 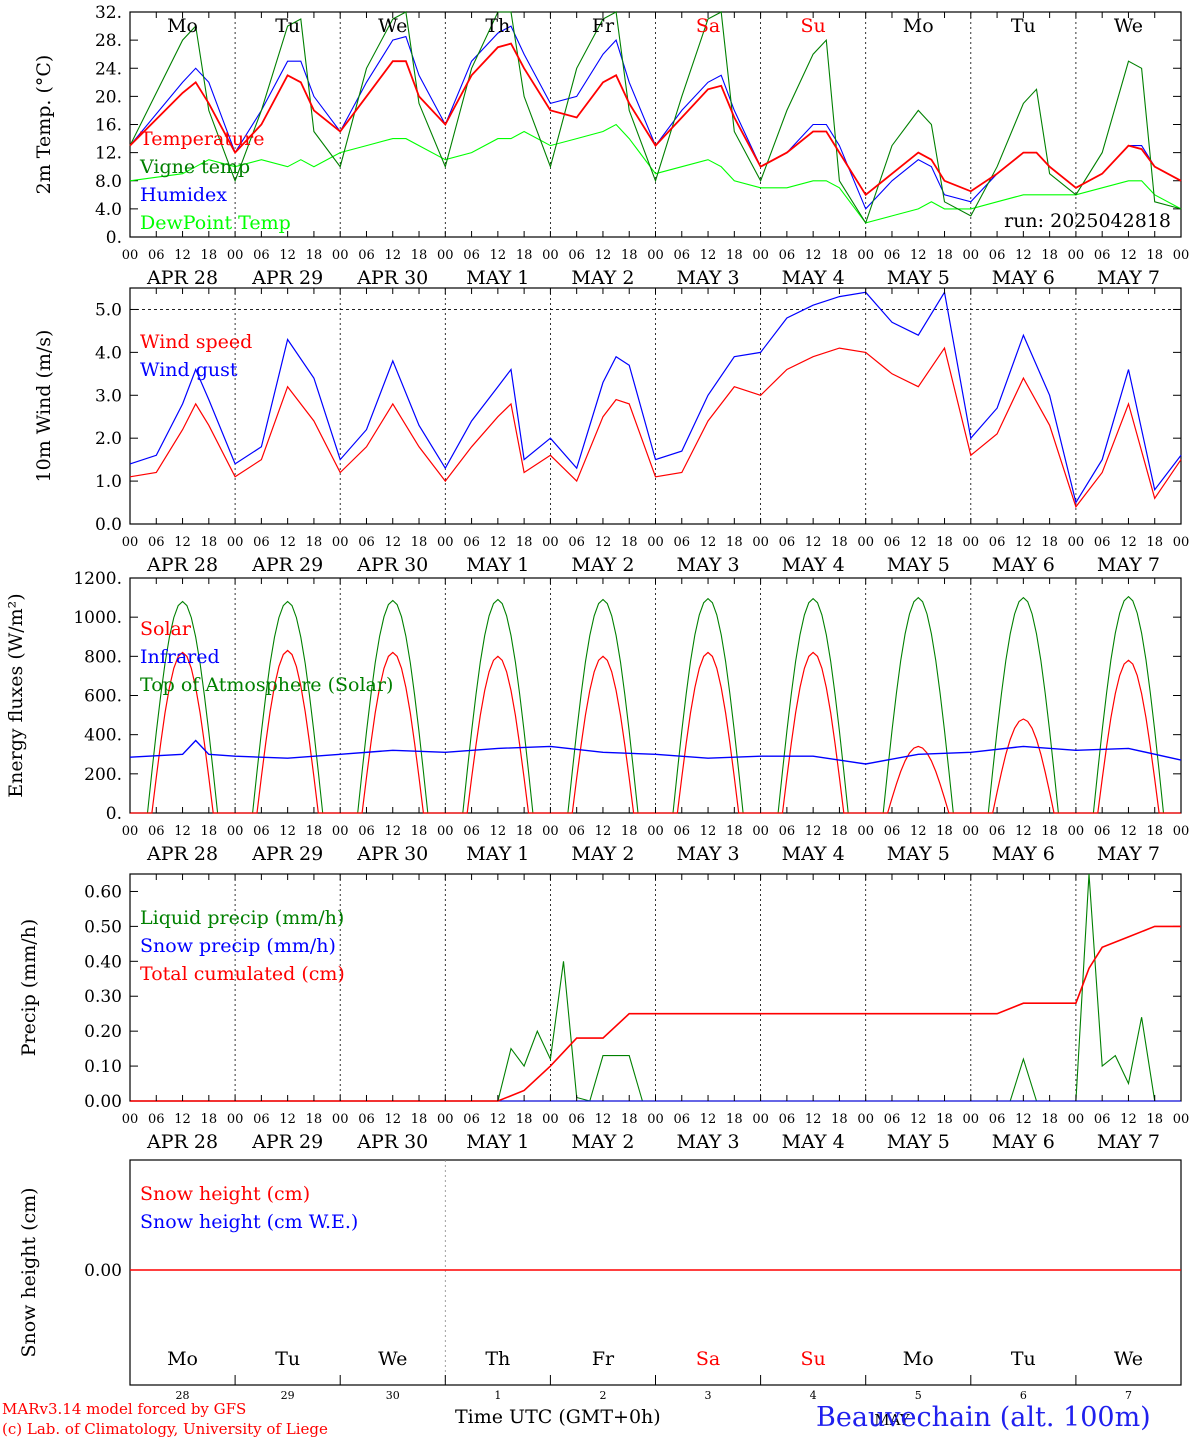 I want to click on date-label: APR 30, so click(x=392, y=854).